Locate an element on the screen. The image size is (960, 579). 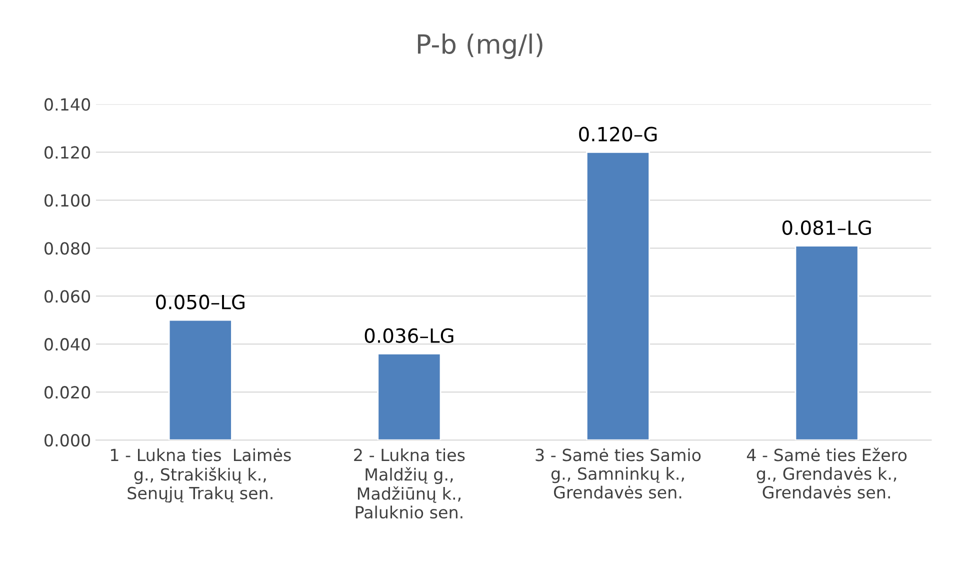
chart-title: P-b (mg/l) is located at coordinates (480, 47).